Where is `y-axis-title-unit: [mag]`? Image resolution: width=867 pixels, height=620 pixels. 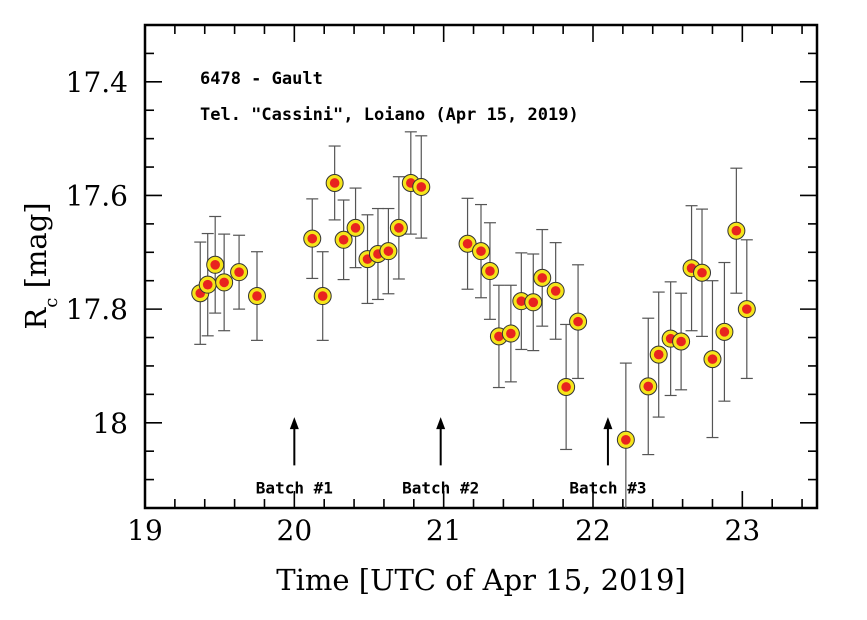
y-axis-title-unit: [mag] is located at coordinates (36, 249).